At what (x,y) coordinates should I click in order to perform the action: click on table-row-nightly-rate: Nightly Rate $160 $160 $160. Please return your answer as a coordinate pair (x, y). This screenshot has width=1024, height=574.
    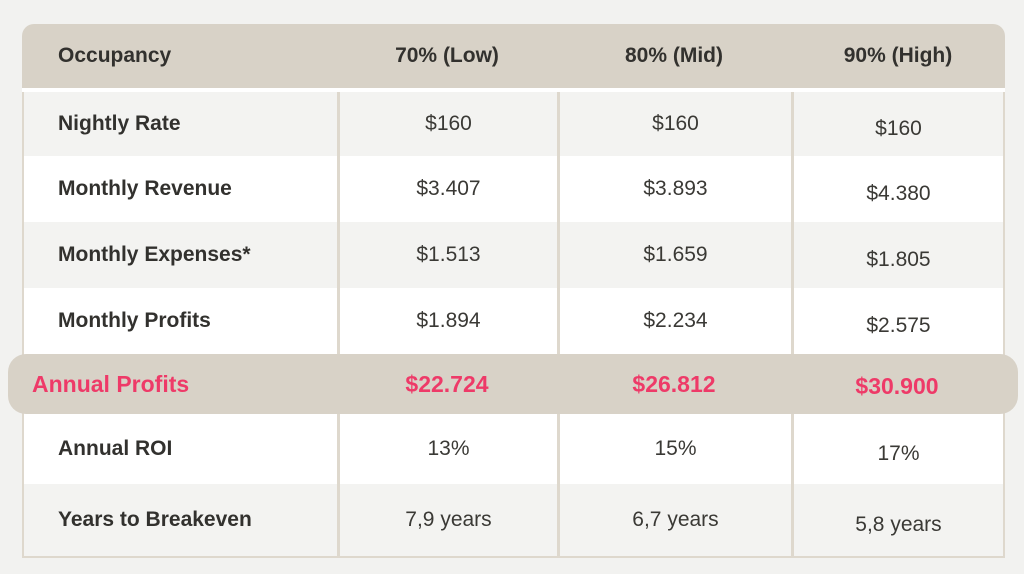
    Looking at the image, I should click on (513, 124).